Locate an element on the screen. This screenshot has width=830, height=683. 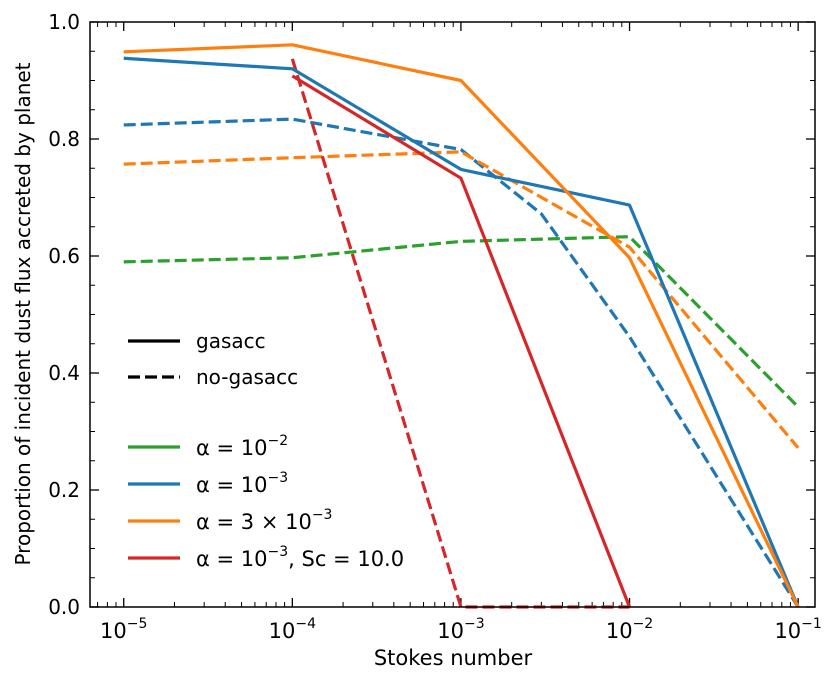
legend-series-label: α = 10−3 is located at coordinates (242, 483).